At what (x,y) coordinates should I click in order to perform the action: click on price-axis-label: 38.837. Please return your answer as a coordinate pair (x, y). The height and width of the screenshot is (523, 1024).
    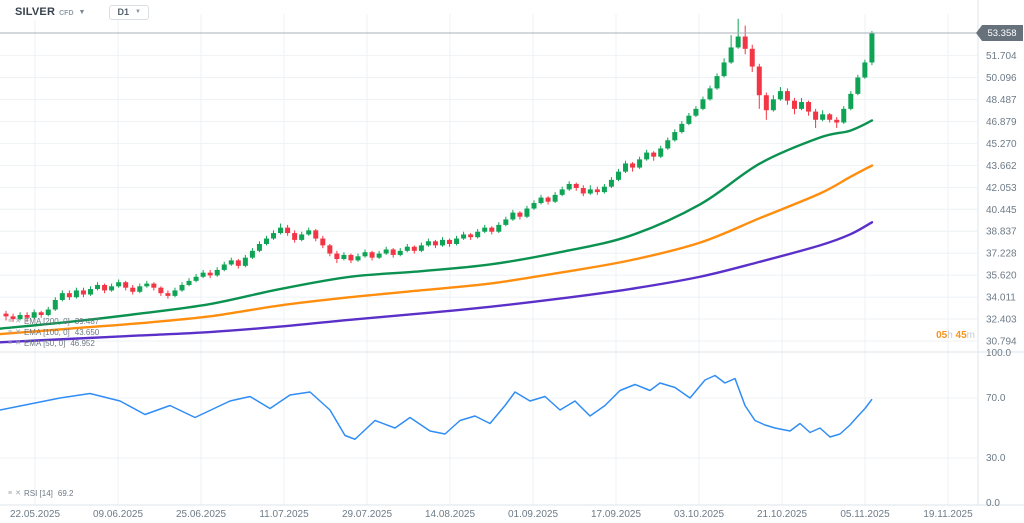
    Looking at the image, I should click on (1001, 232).